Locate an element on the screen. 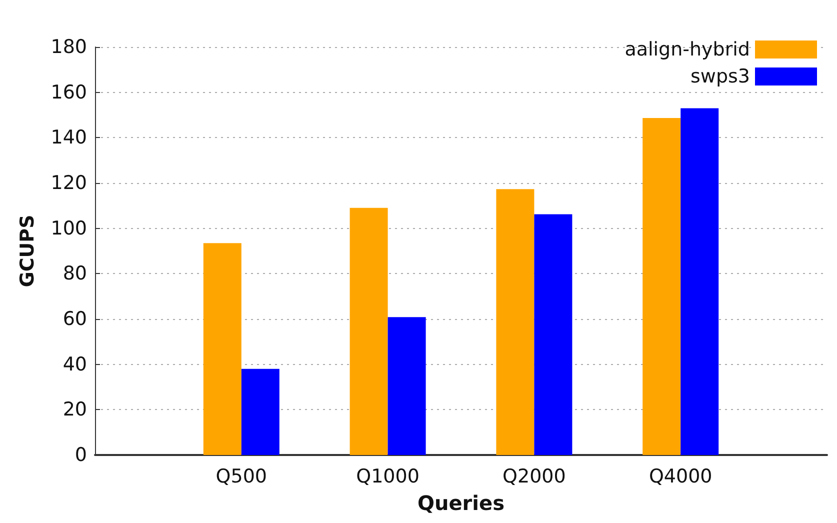  y-tick-label: 60 is located at coordinates (74, 319).